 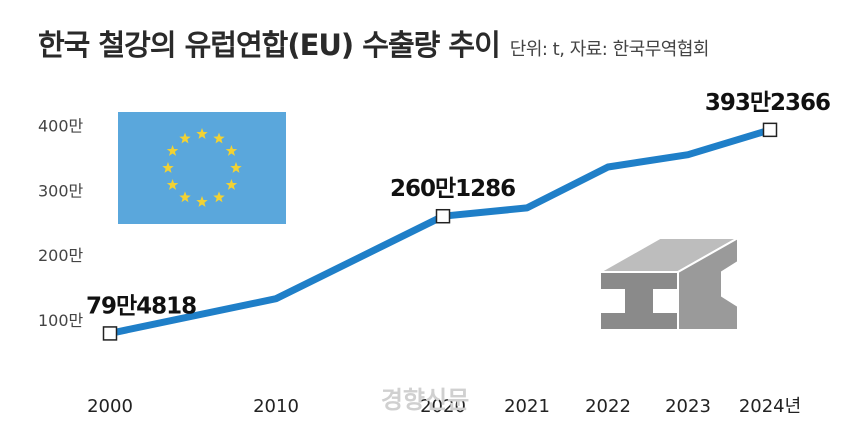 What do you see at coordinates (767, 103) in the screenshot?
I see `data-label: 393만2366` at bounding box center [767, 103].